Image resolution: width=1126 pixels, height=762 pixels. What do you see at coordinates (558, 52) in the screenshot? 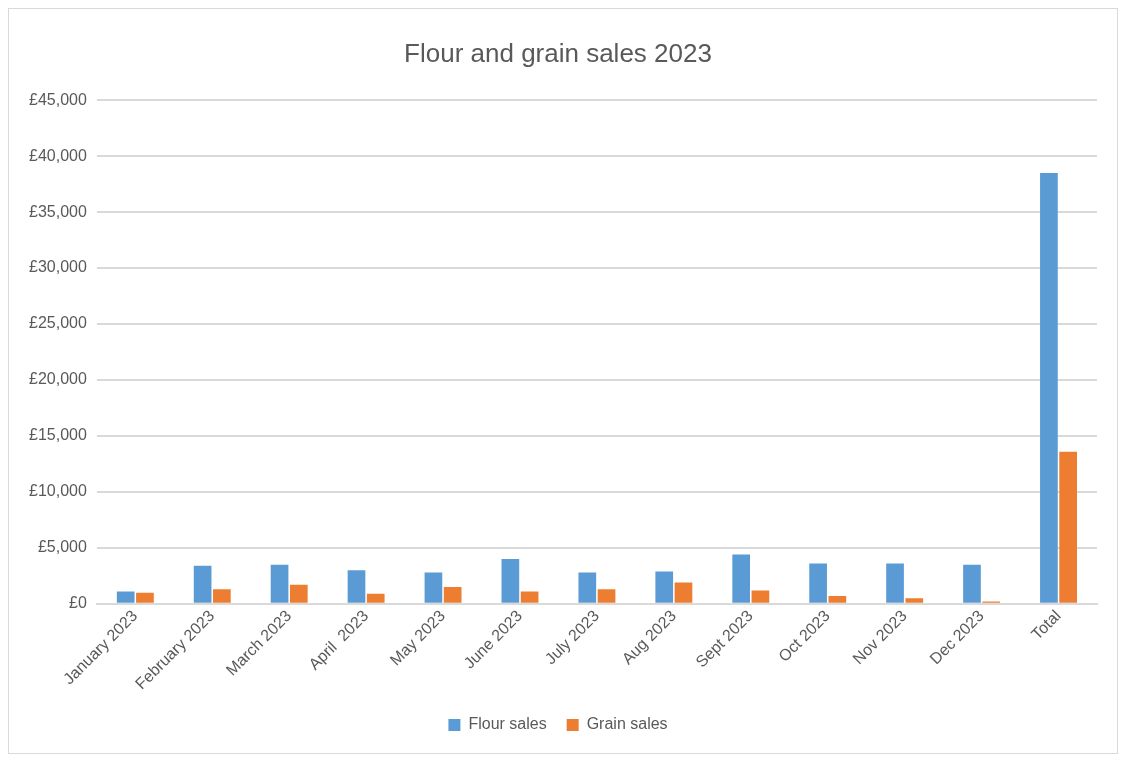
I see `chart-title: Flour and grain sales 2023` at bounding box center [558, 52].